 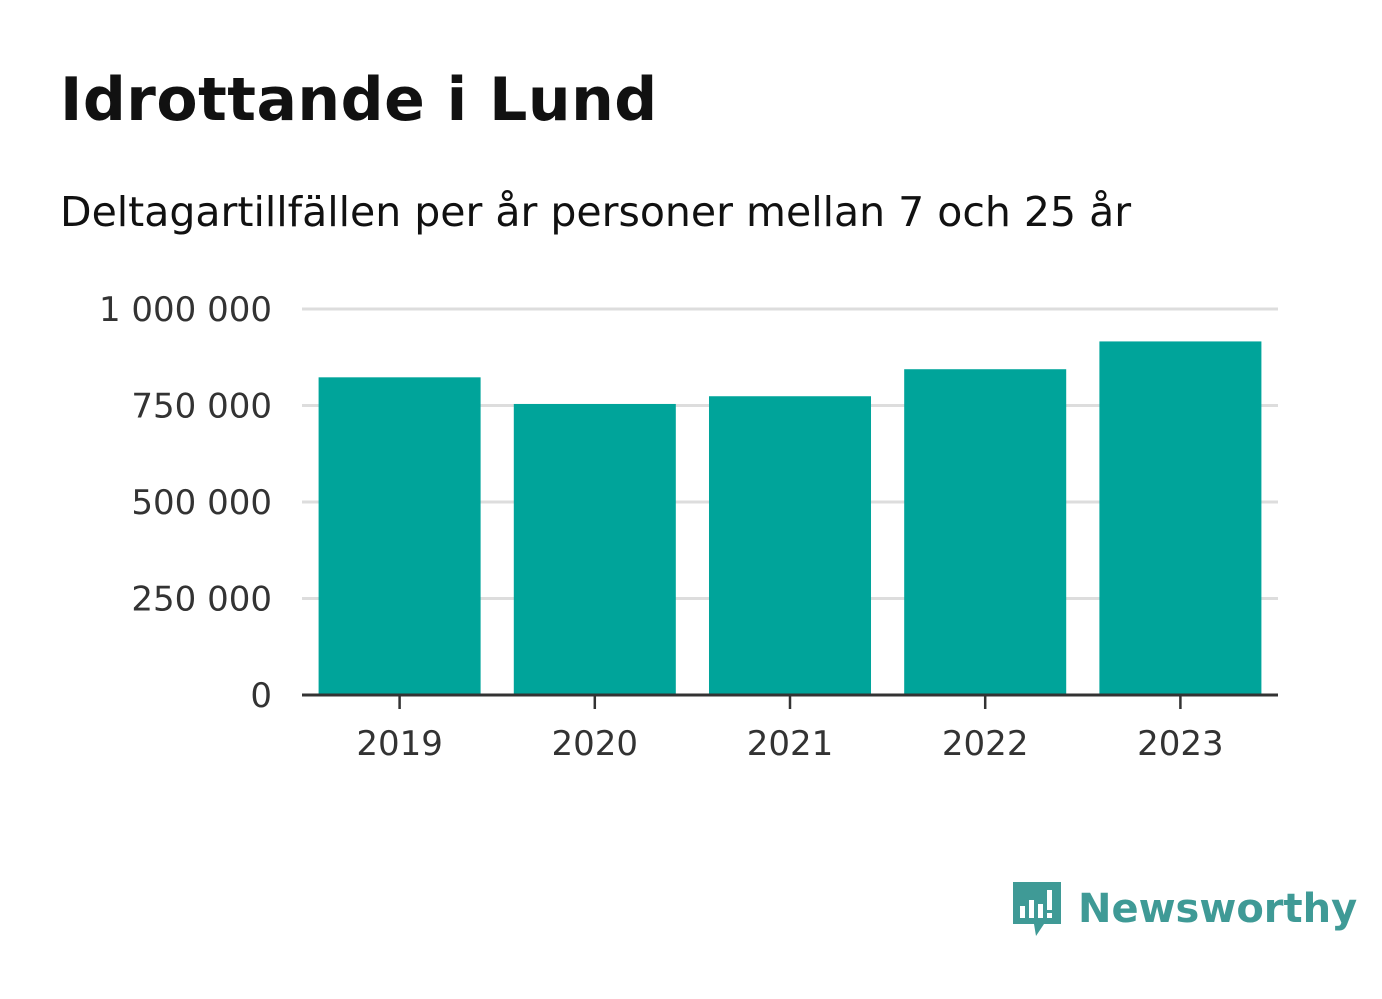 I want to click on chart-title: Idrottande i Lund, so click(x=359, y=100).